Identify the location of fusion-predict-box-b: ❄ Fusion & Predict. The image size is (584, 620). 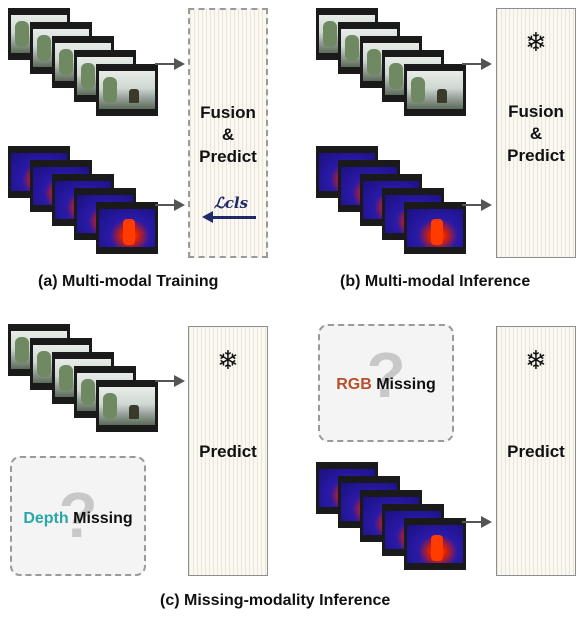
(536, 133).